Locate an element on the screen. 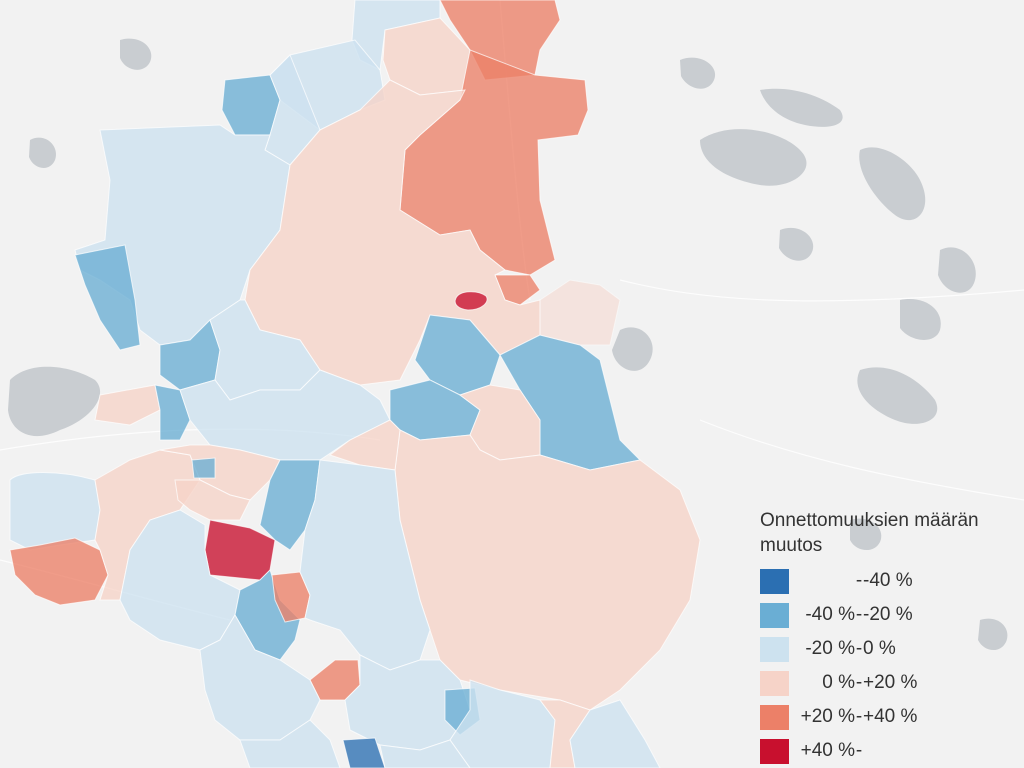  legend-label: +20 % - +40 % is located at coordinates (863, 717).